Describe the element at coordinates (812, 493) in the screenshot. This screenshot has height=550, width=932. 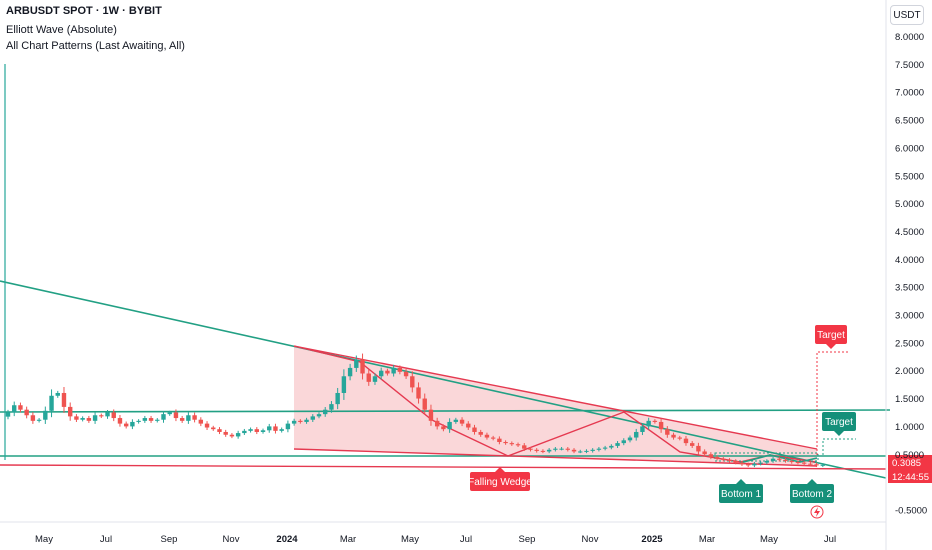
I see `bottom-2-label-box` at that location.